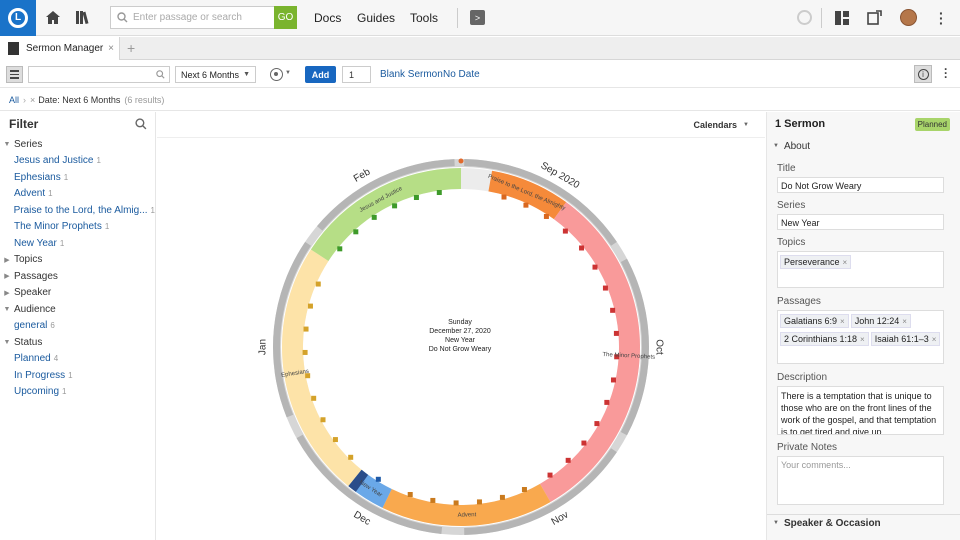 The height and width of the screenshot is (540, 960). I want to click on filter-item: Jesus and Justice 1, so click(77, 161).